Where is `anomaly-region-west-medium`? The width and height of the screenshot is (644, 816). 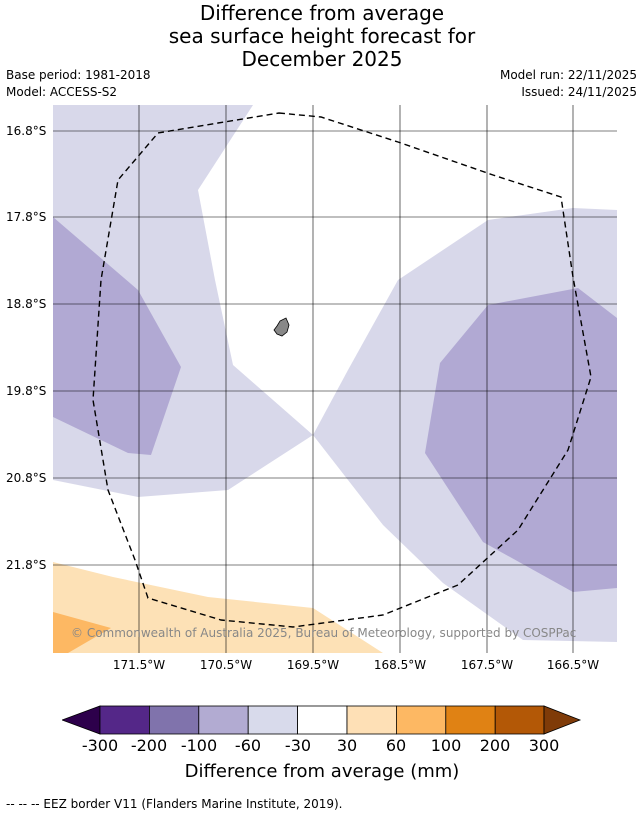 anomaly-region-west-medium is located at coordinates (117, 336).